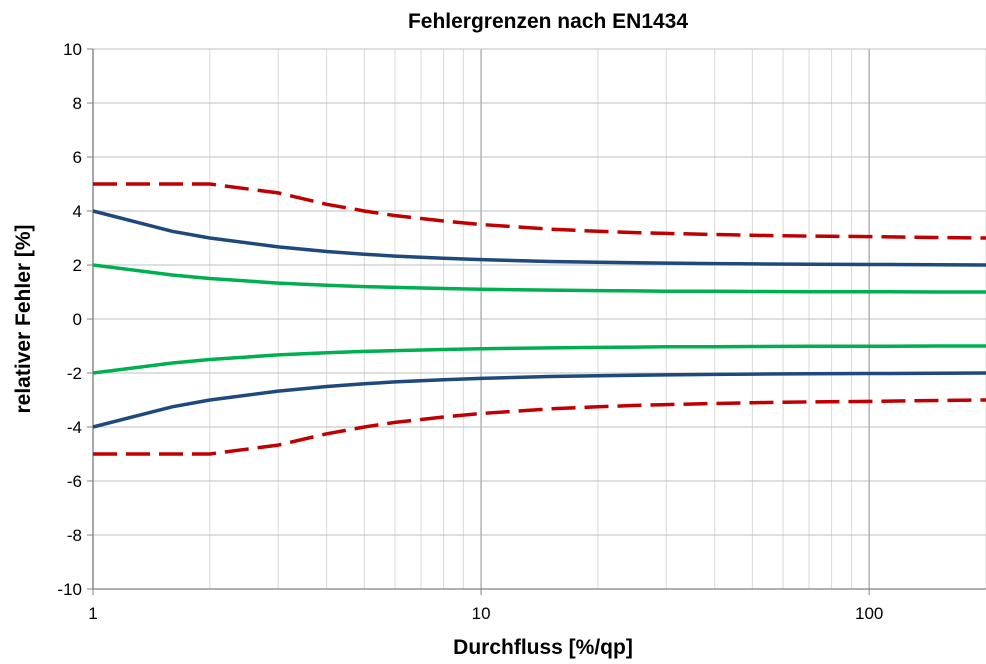 The height and width of the screenshot is (664, 986). I want to click on x-tick-label: 1, so click(92, 613).